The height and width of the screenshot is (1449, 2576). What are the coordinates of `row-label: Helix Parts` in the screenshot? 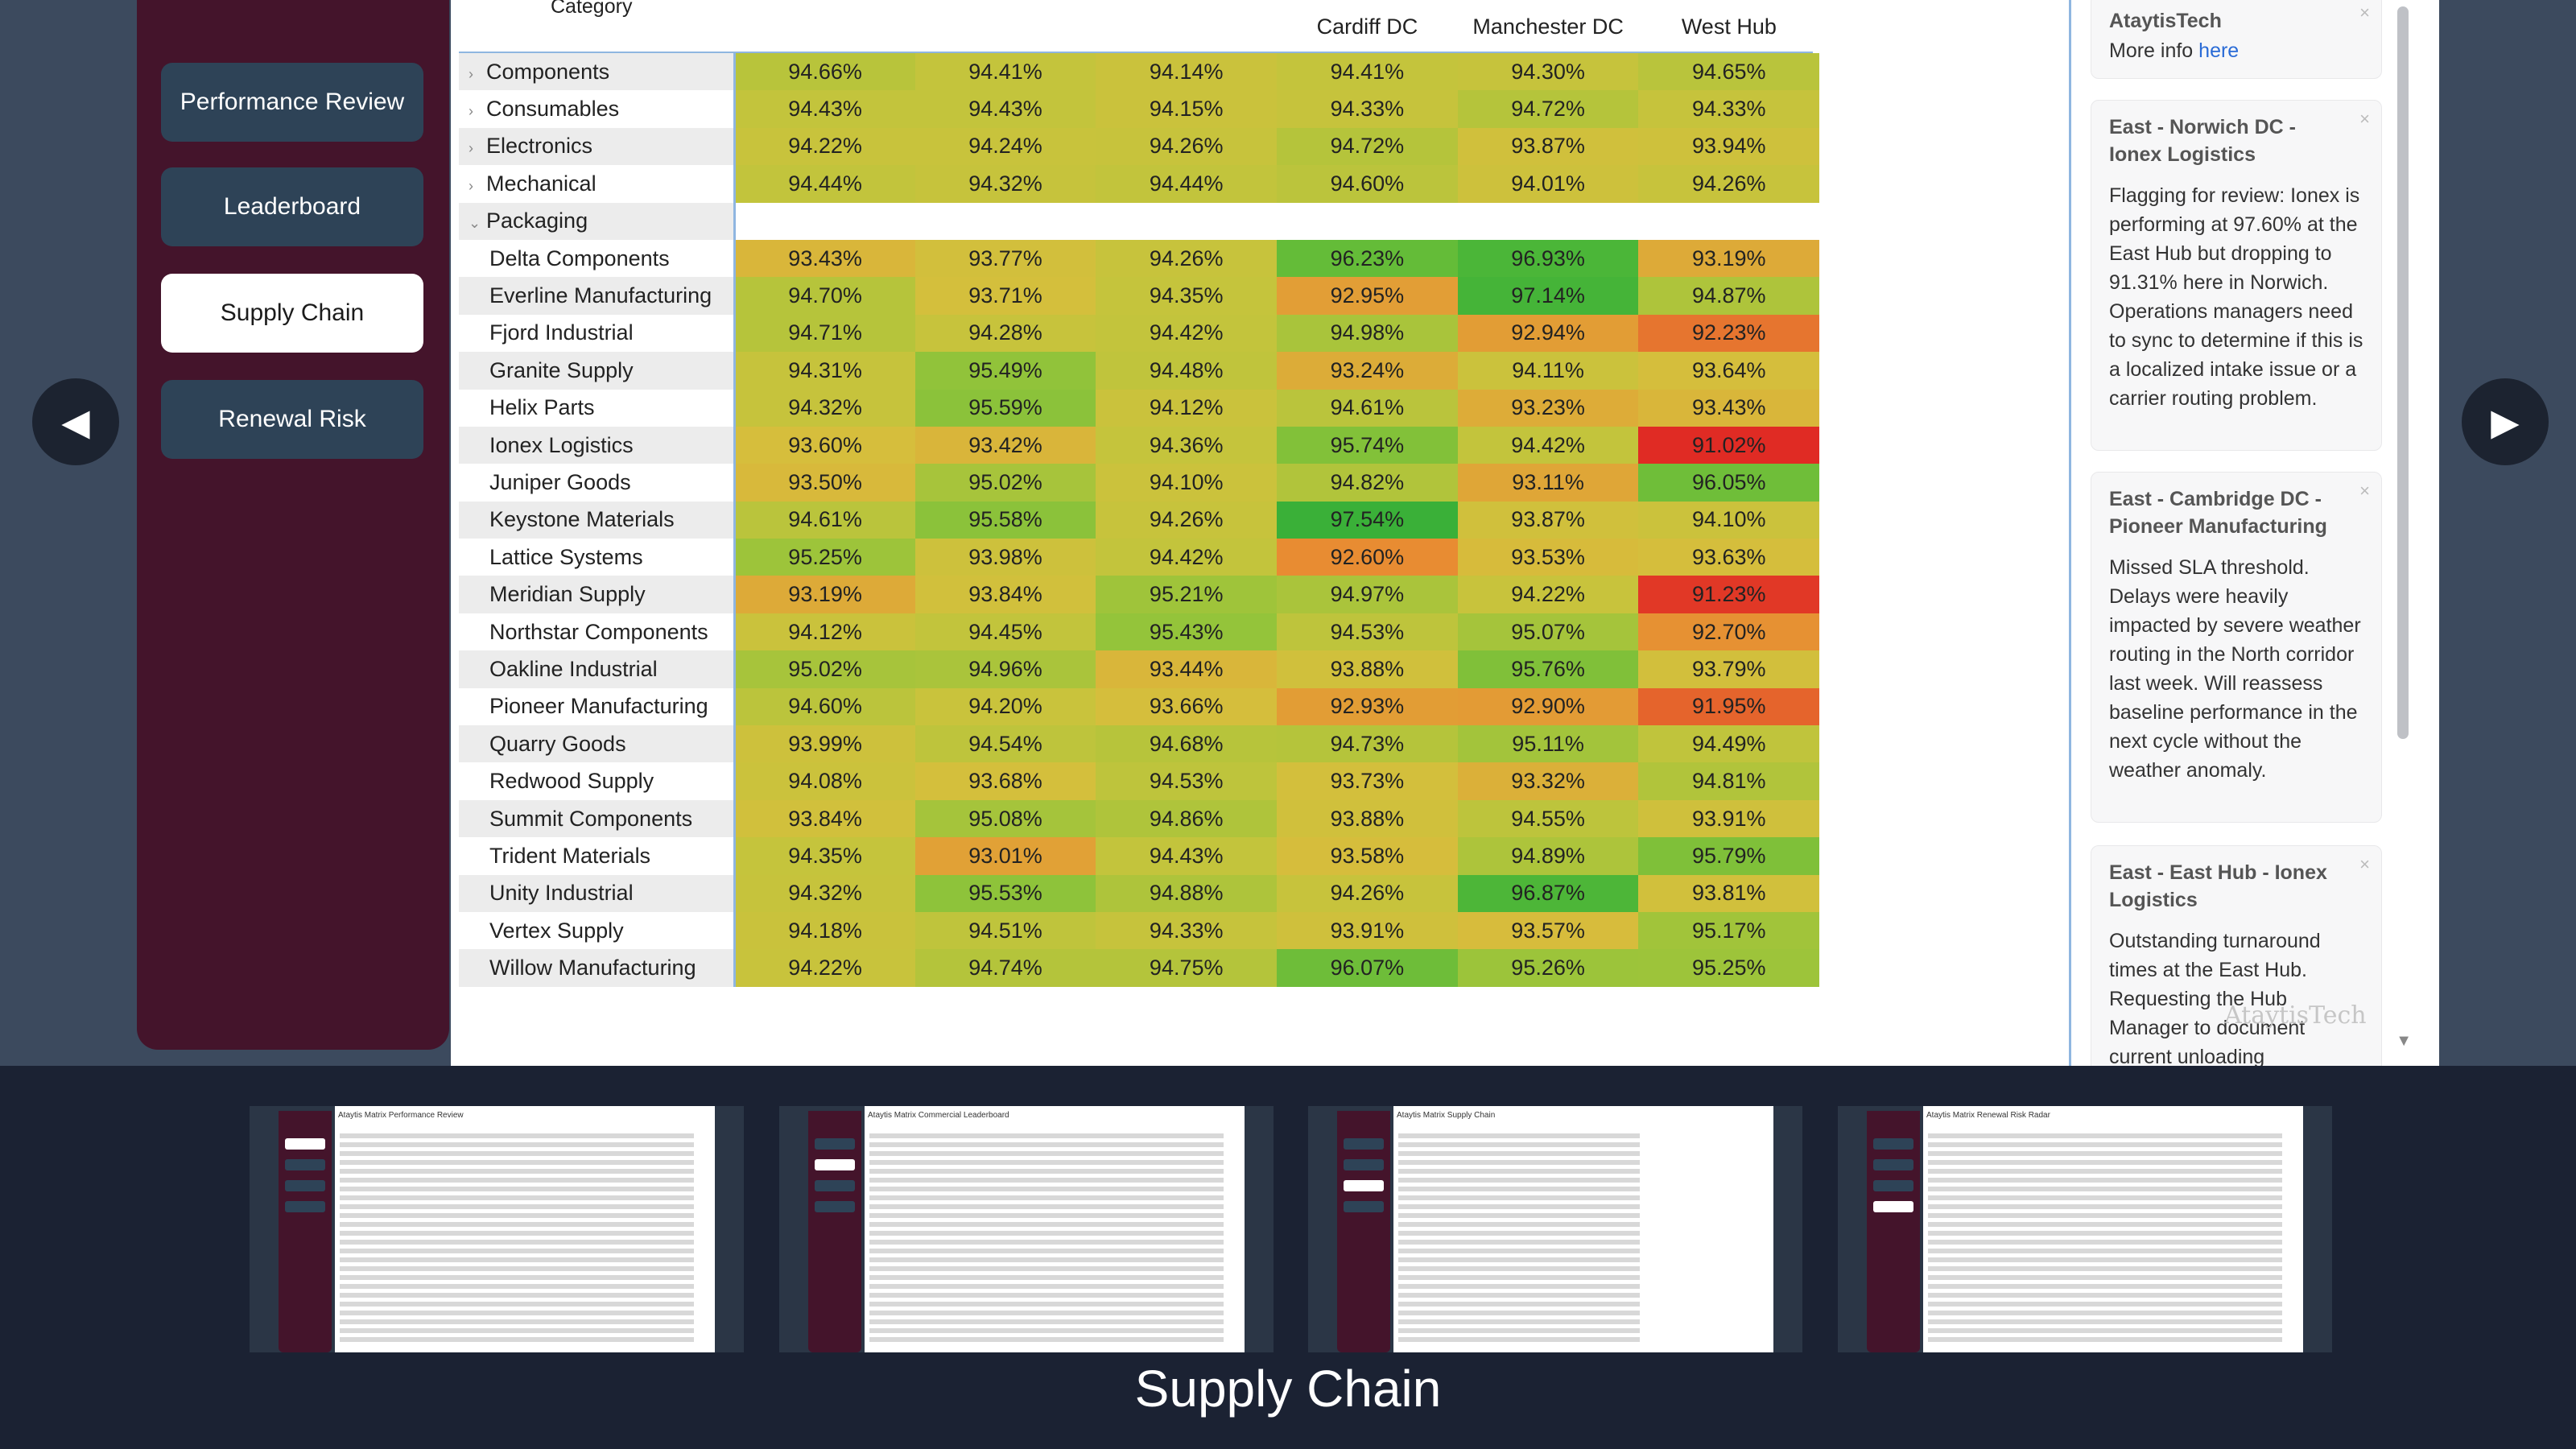 It's located at (597, 408).